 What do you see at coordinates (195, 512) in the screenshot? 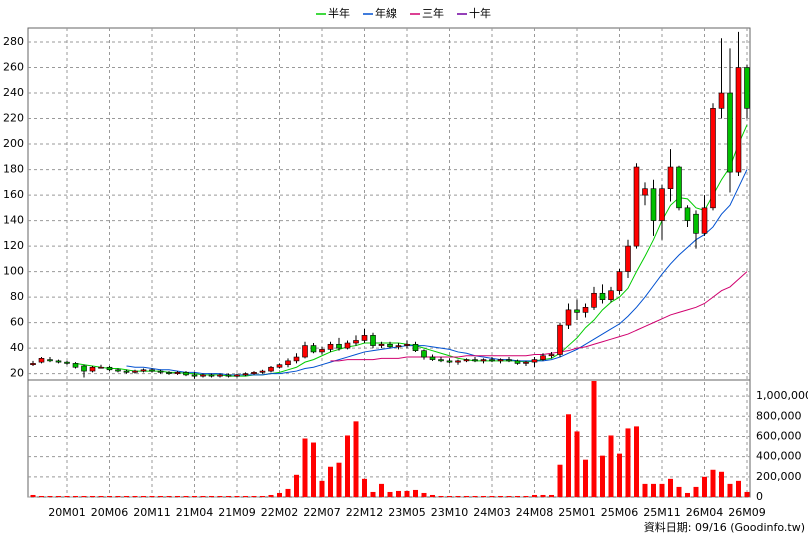
I see `x-tick-label: 21M04` at bounding box center [195, 512].